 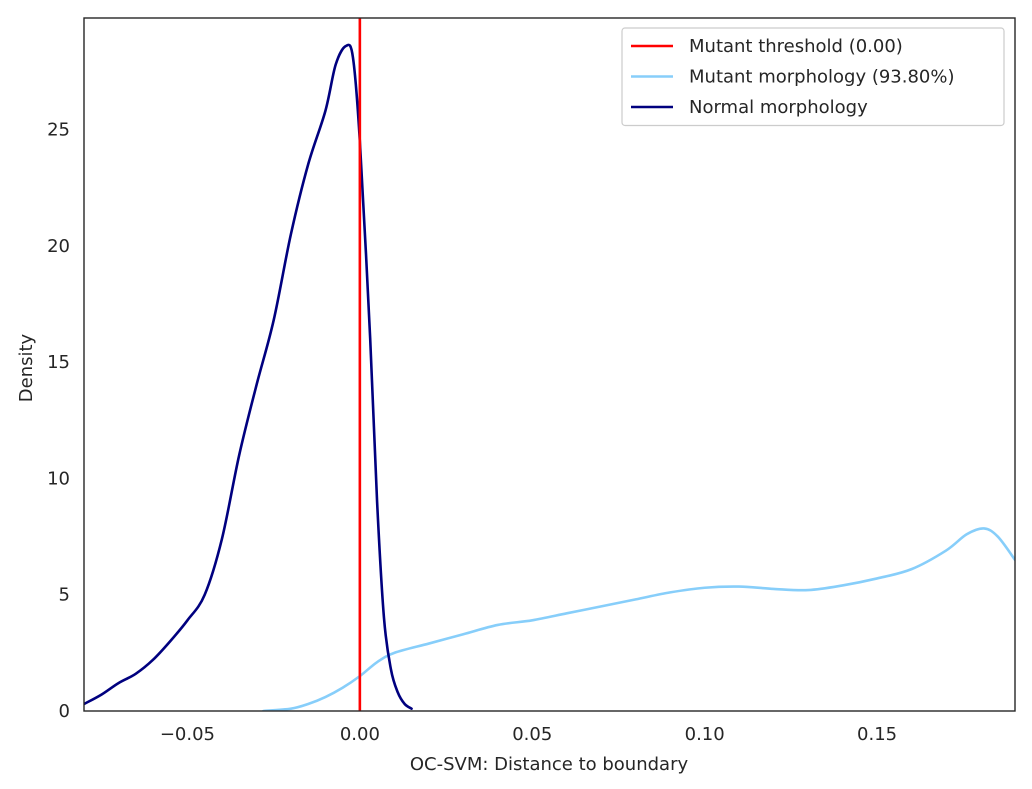 What do you see at coordinates (64, 711) in the screenshot?
I see `y-tick-label: 0` at bounding box center [64, 711].